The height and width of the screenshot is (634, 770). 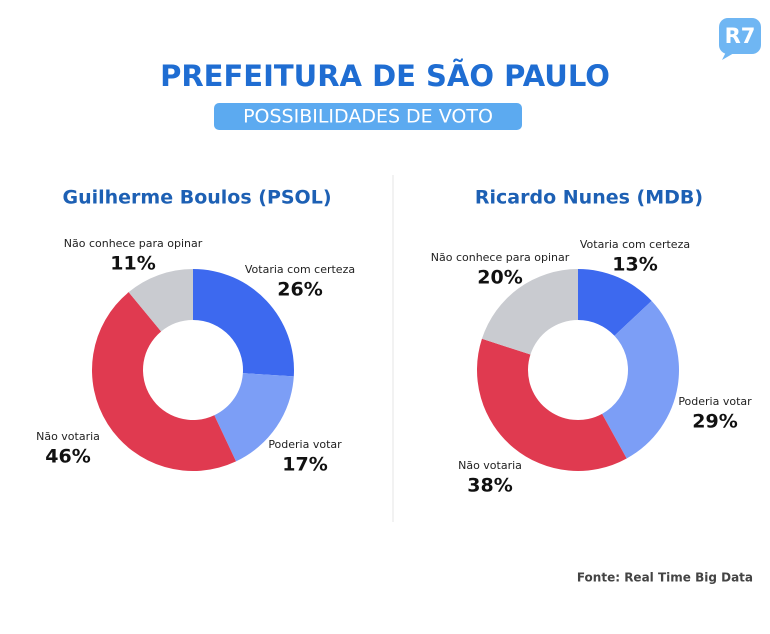 I want to click on logo-tail, so click(x=728, y=56).